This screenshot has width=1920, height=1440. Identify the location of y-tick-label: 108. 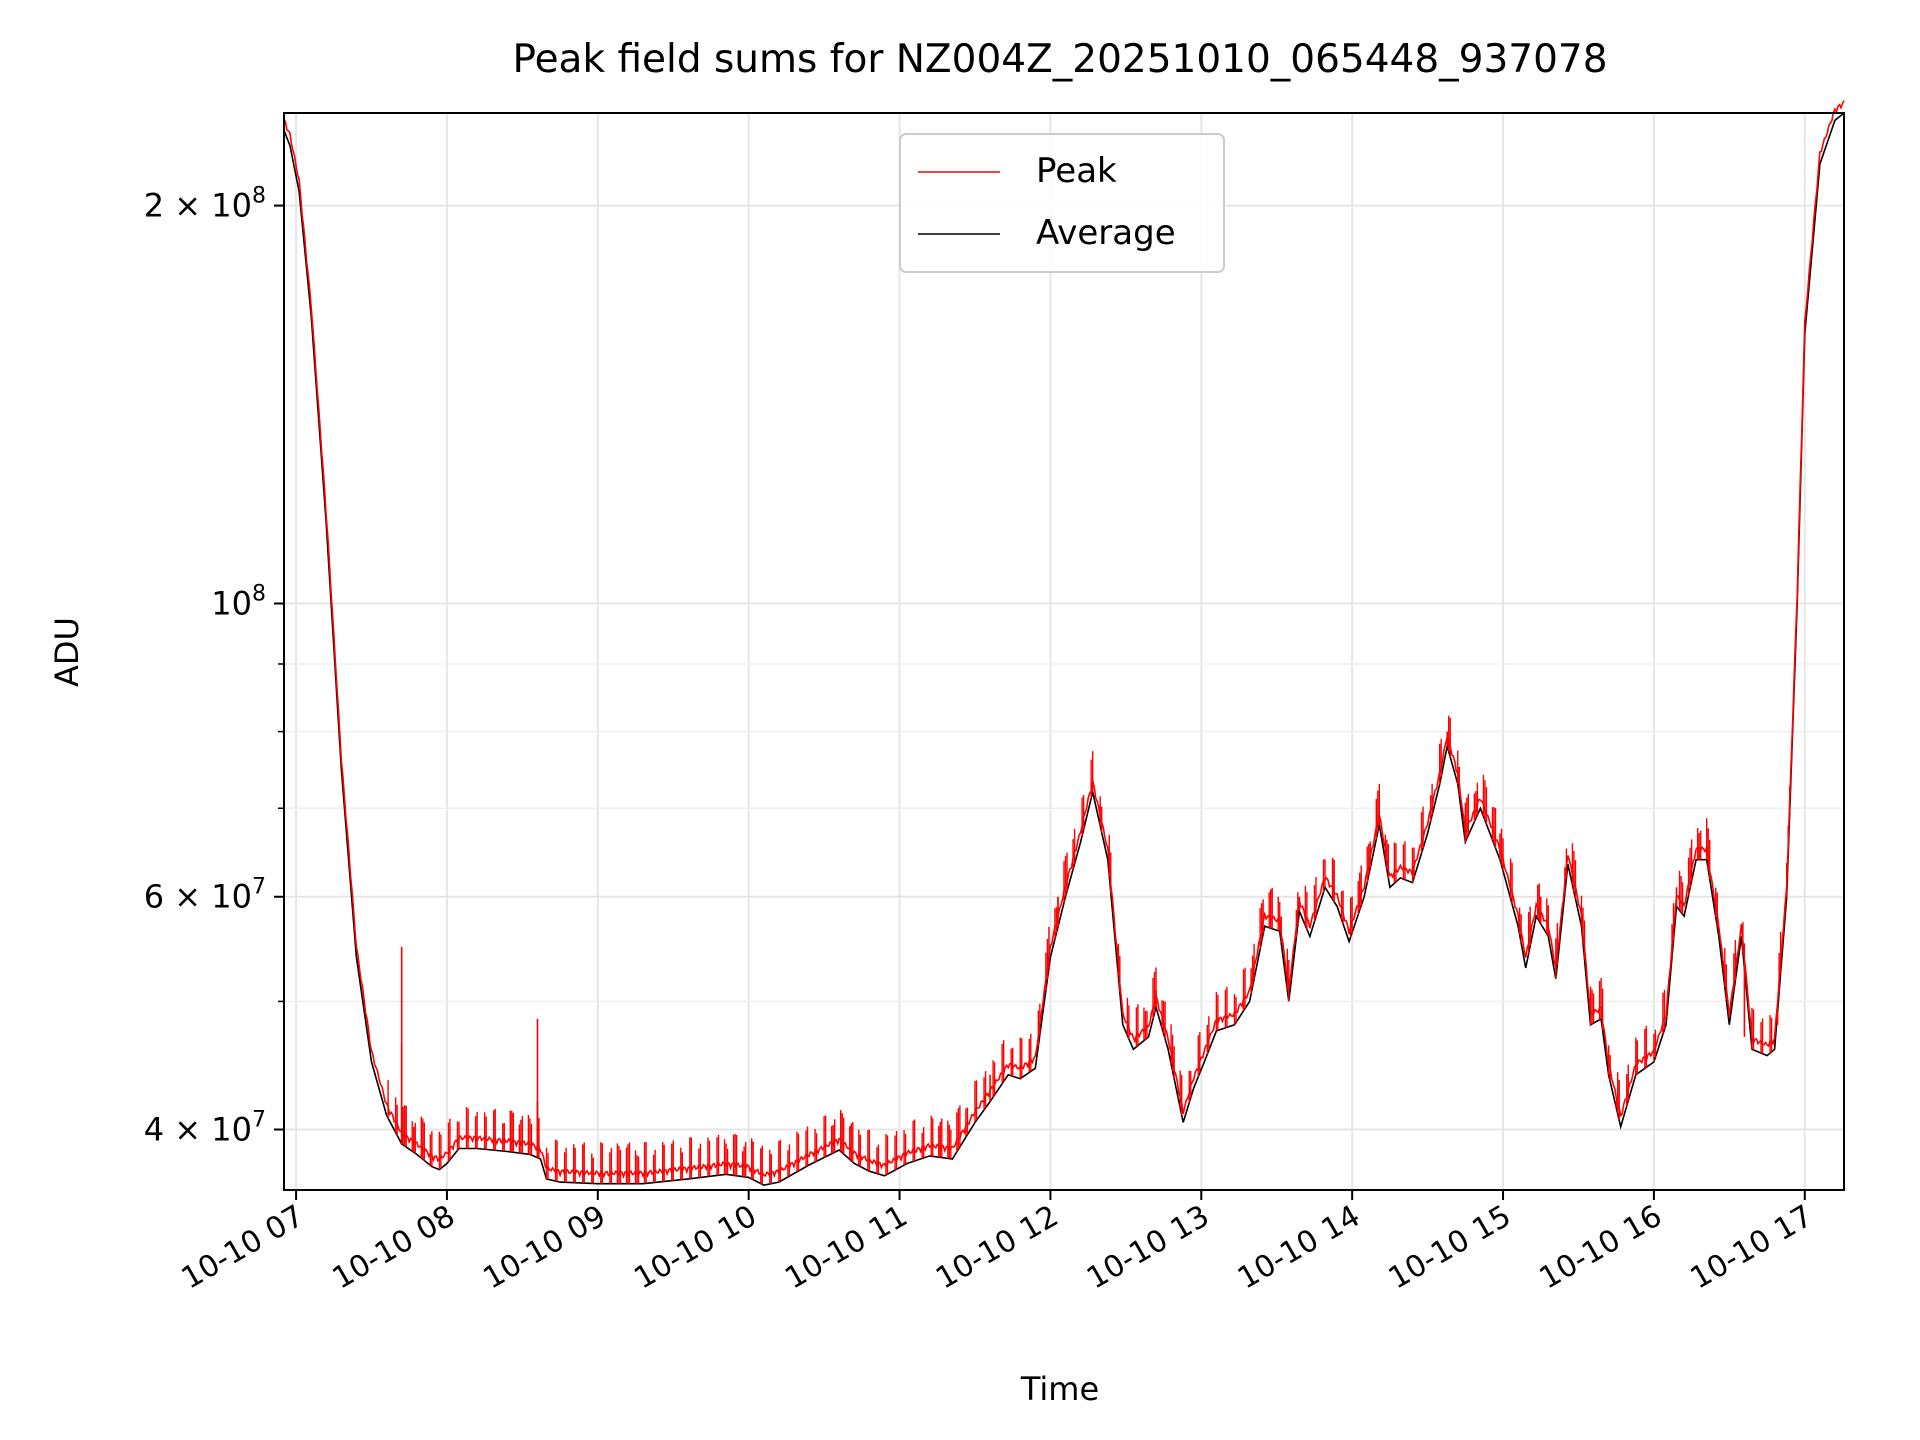
(238, 601).